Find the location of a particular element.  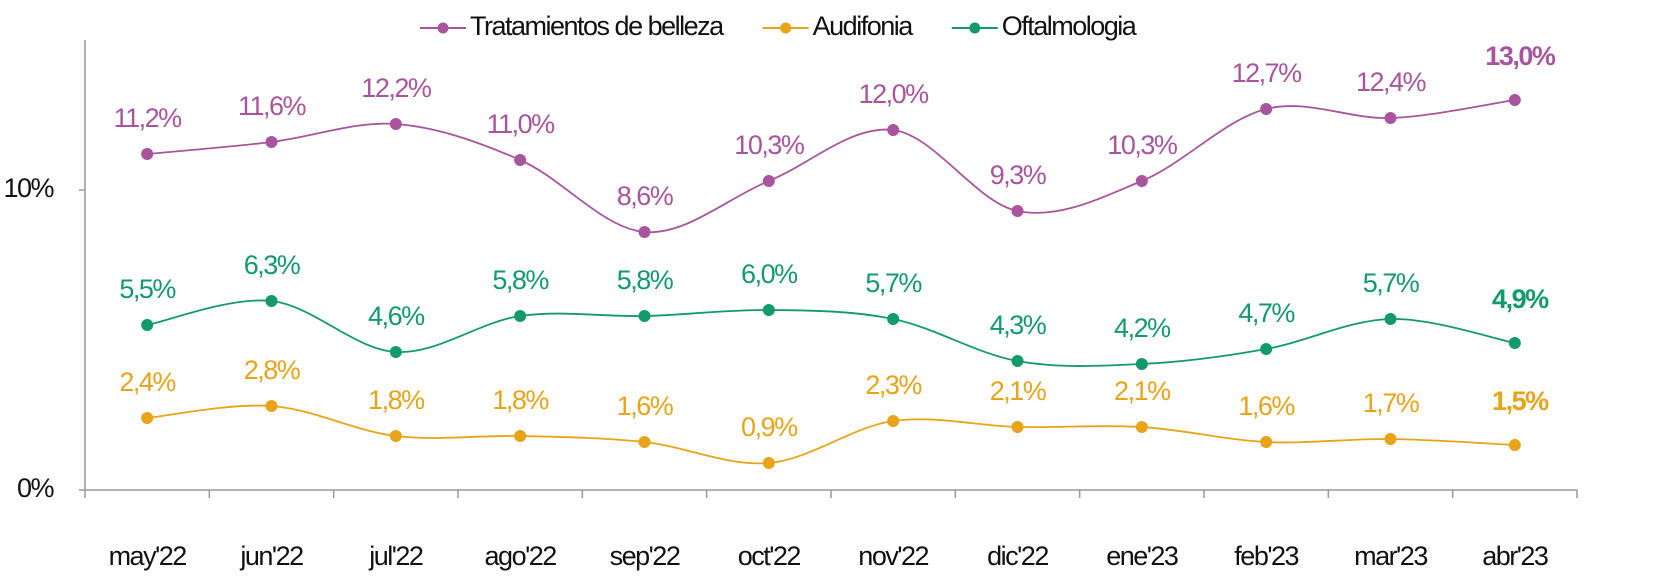

x-tick-label: jun'22 is located at coordinates (271, 556).